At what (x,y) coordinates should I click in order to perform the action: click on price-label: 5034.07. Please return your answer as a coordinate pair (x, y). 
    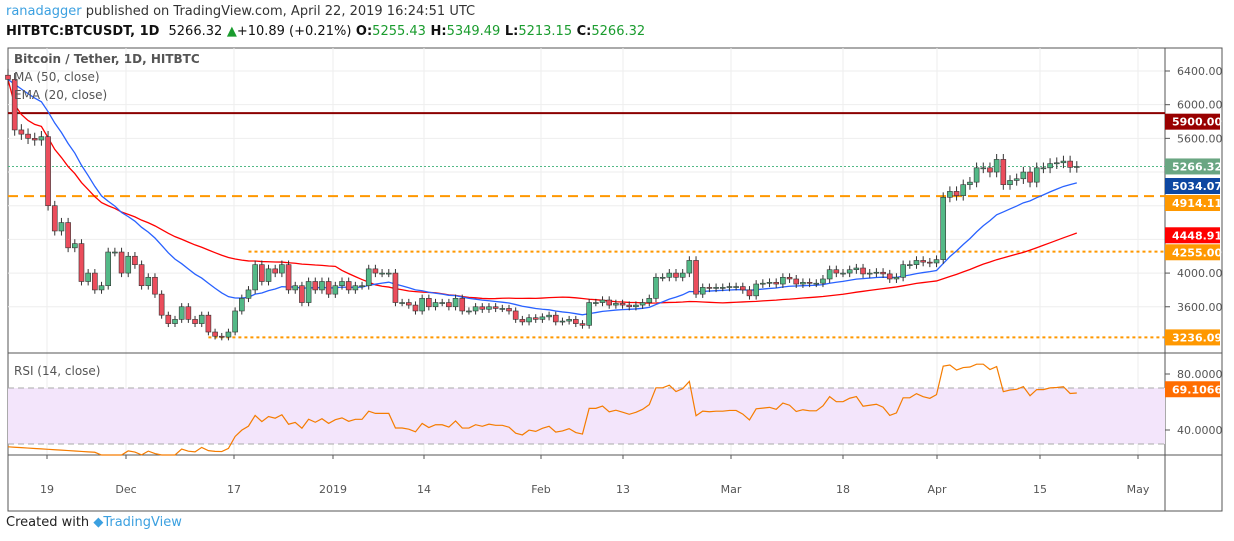
    Looking at the image, I should click on (1197, 186).